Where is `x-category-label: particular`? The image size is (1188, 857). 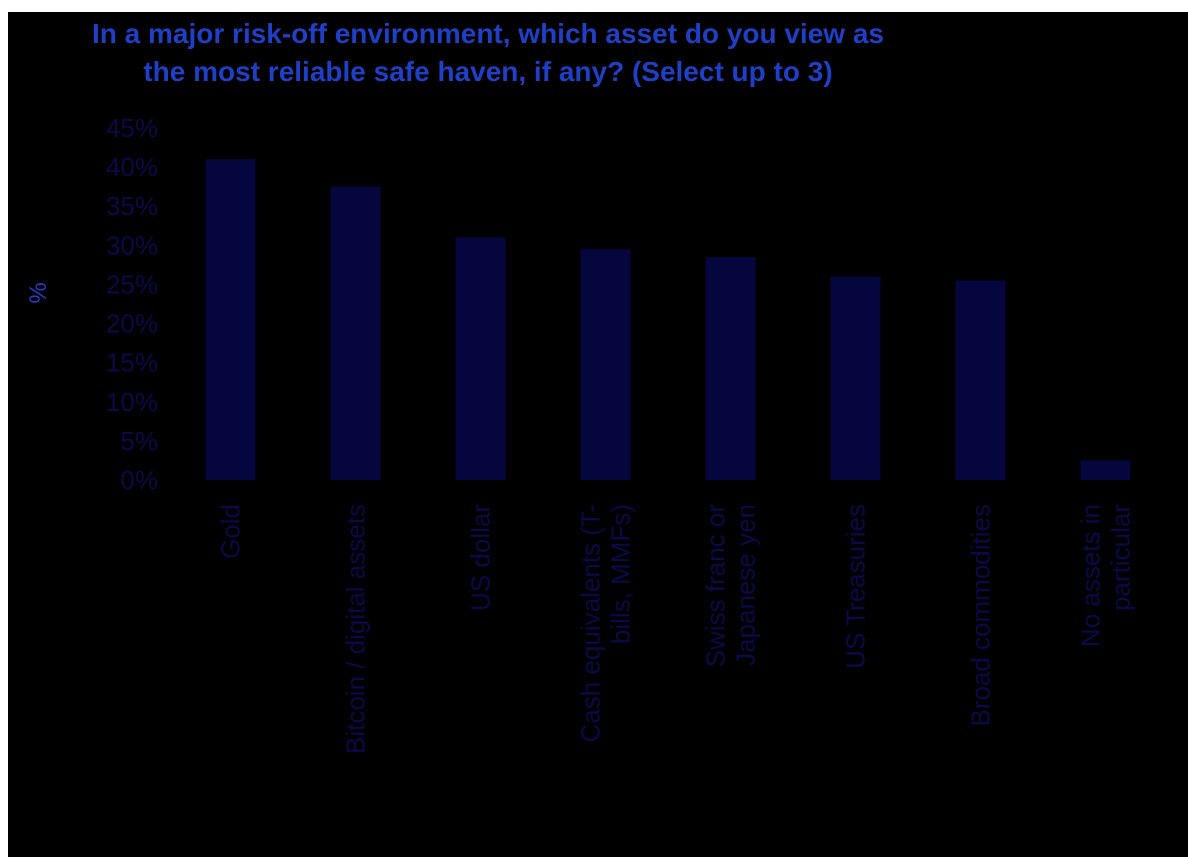 x-category-label: particular is located at coordinates (1121, 557).